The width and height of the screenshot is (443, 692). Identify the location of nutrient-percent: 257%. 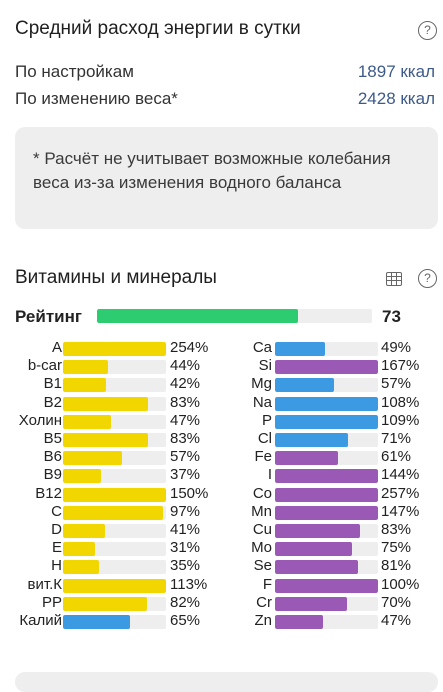
(400, 493).